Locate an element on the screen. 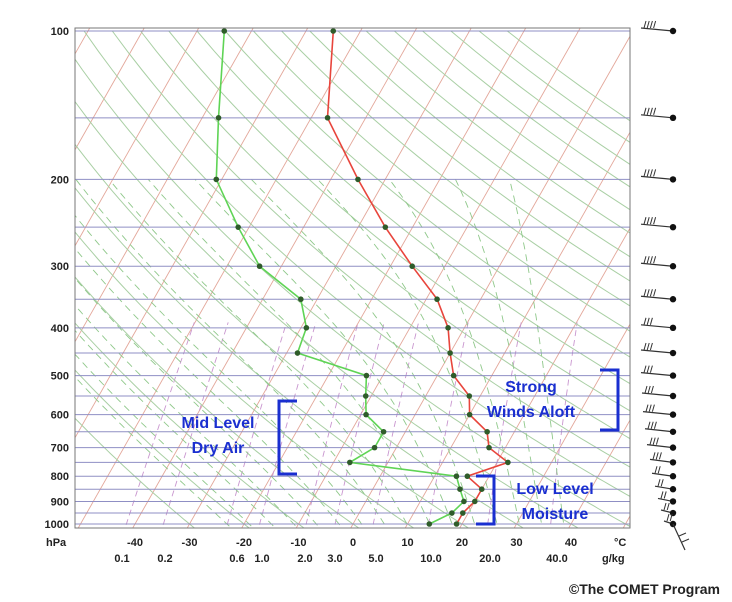 This screenshot has width=732, height=602. mixing-ratio-tick-label: 40.0 is located at coordinates (556, 559).